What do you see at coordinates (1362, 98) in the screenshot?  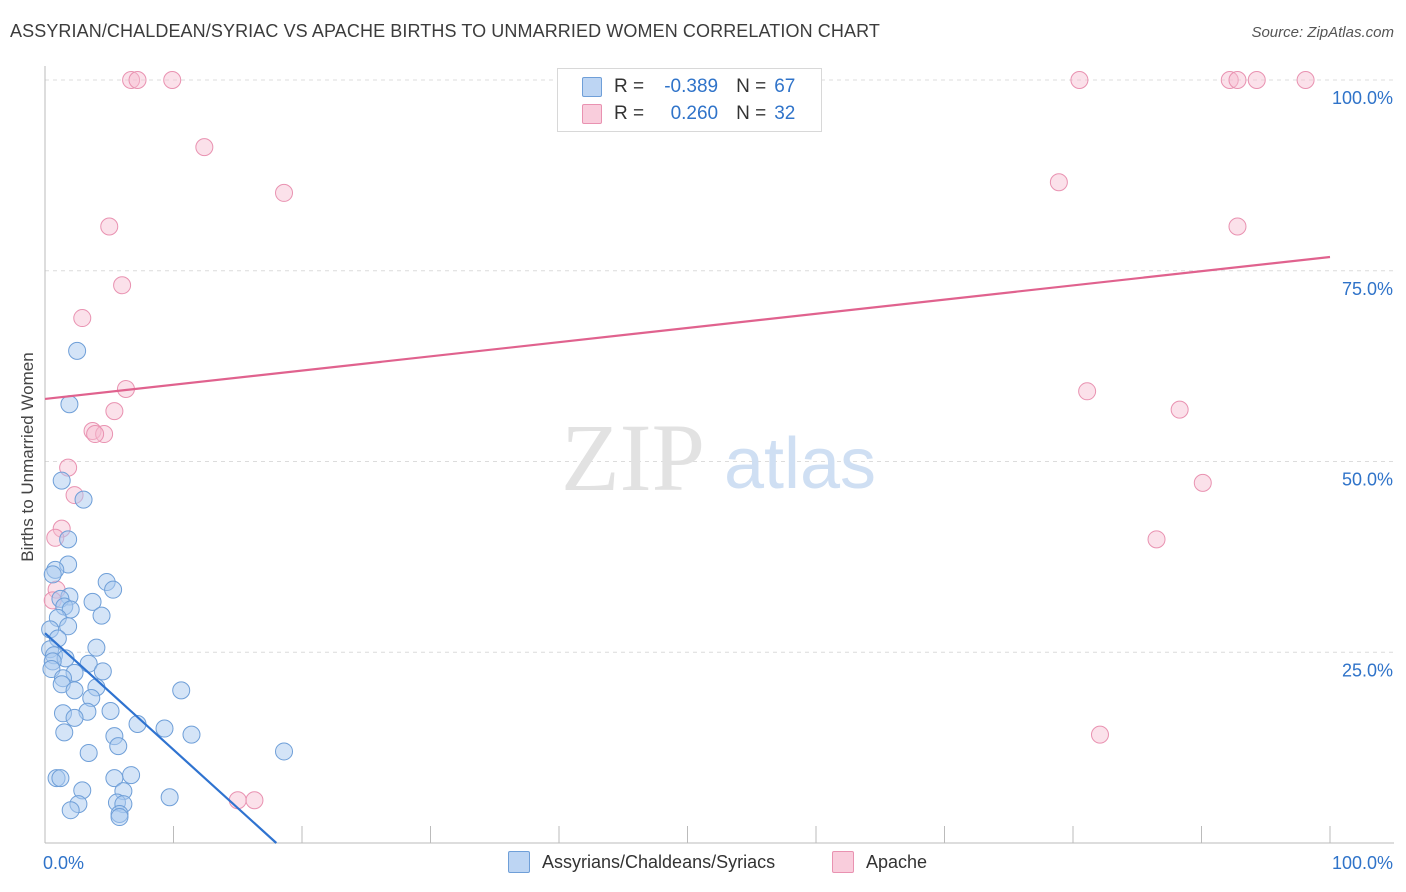 I see `y-tick-label: 100.0%` at bounding box center [1362, 98].